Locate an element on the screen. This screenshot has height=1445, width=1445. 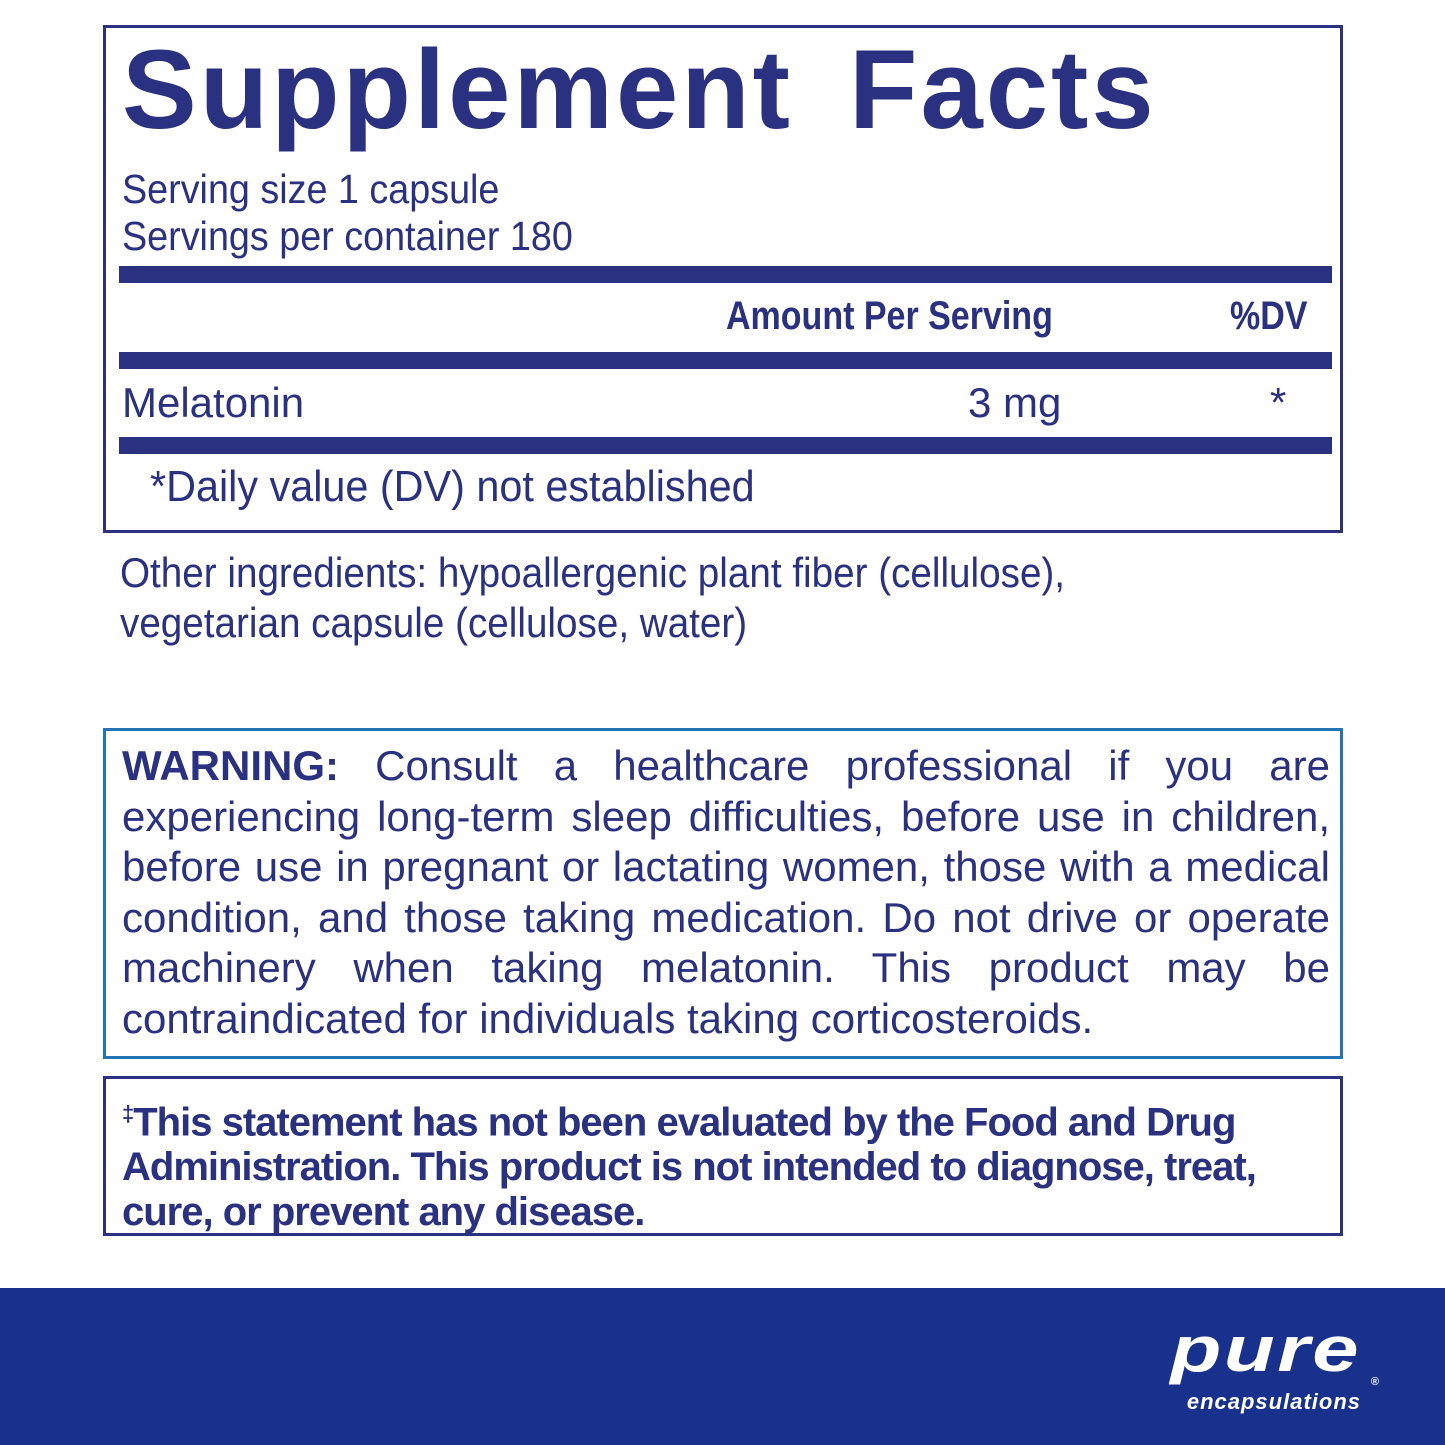
serving-size: Serving size 1 capsule is located at coordinates (311, 189).